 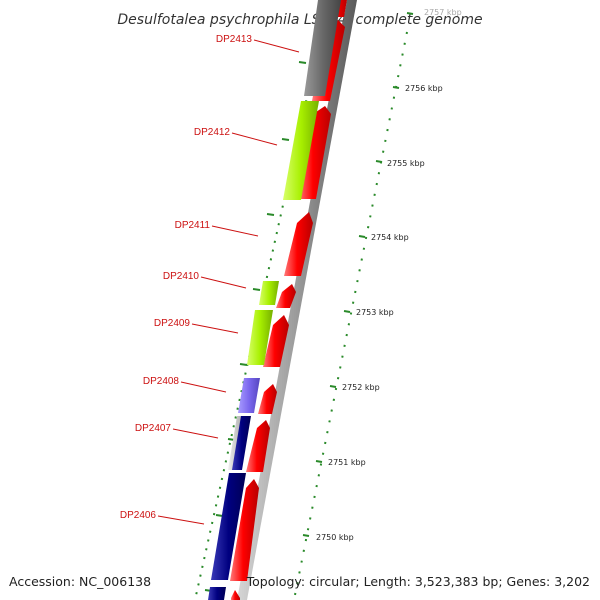 What do you see at coordinates (375, 312) in the screenshot?
I see `tick-label: 2753 kbp` at bounding box center [375, 312].